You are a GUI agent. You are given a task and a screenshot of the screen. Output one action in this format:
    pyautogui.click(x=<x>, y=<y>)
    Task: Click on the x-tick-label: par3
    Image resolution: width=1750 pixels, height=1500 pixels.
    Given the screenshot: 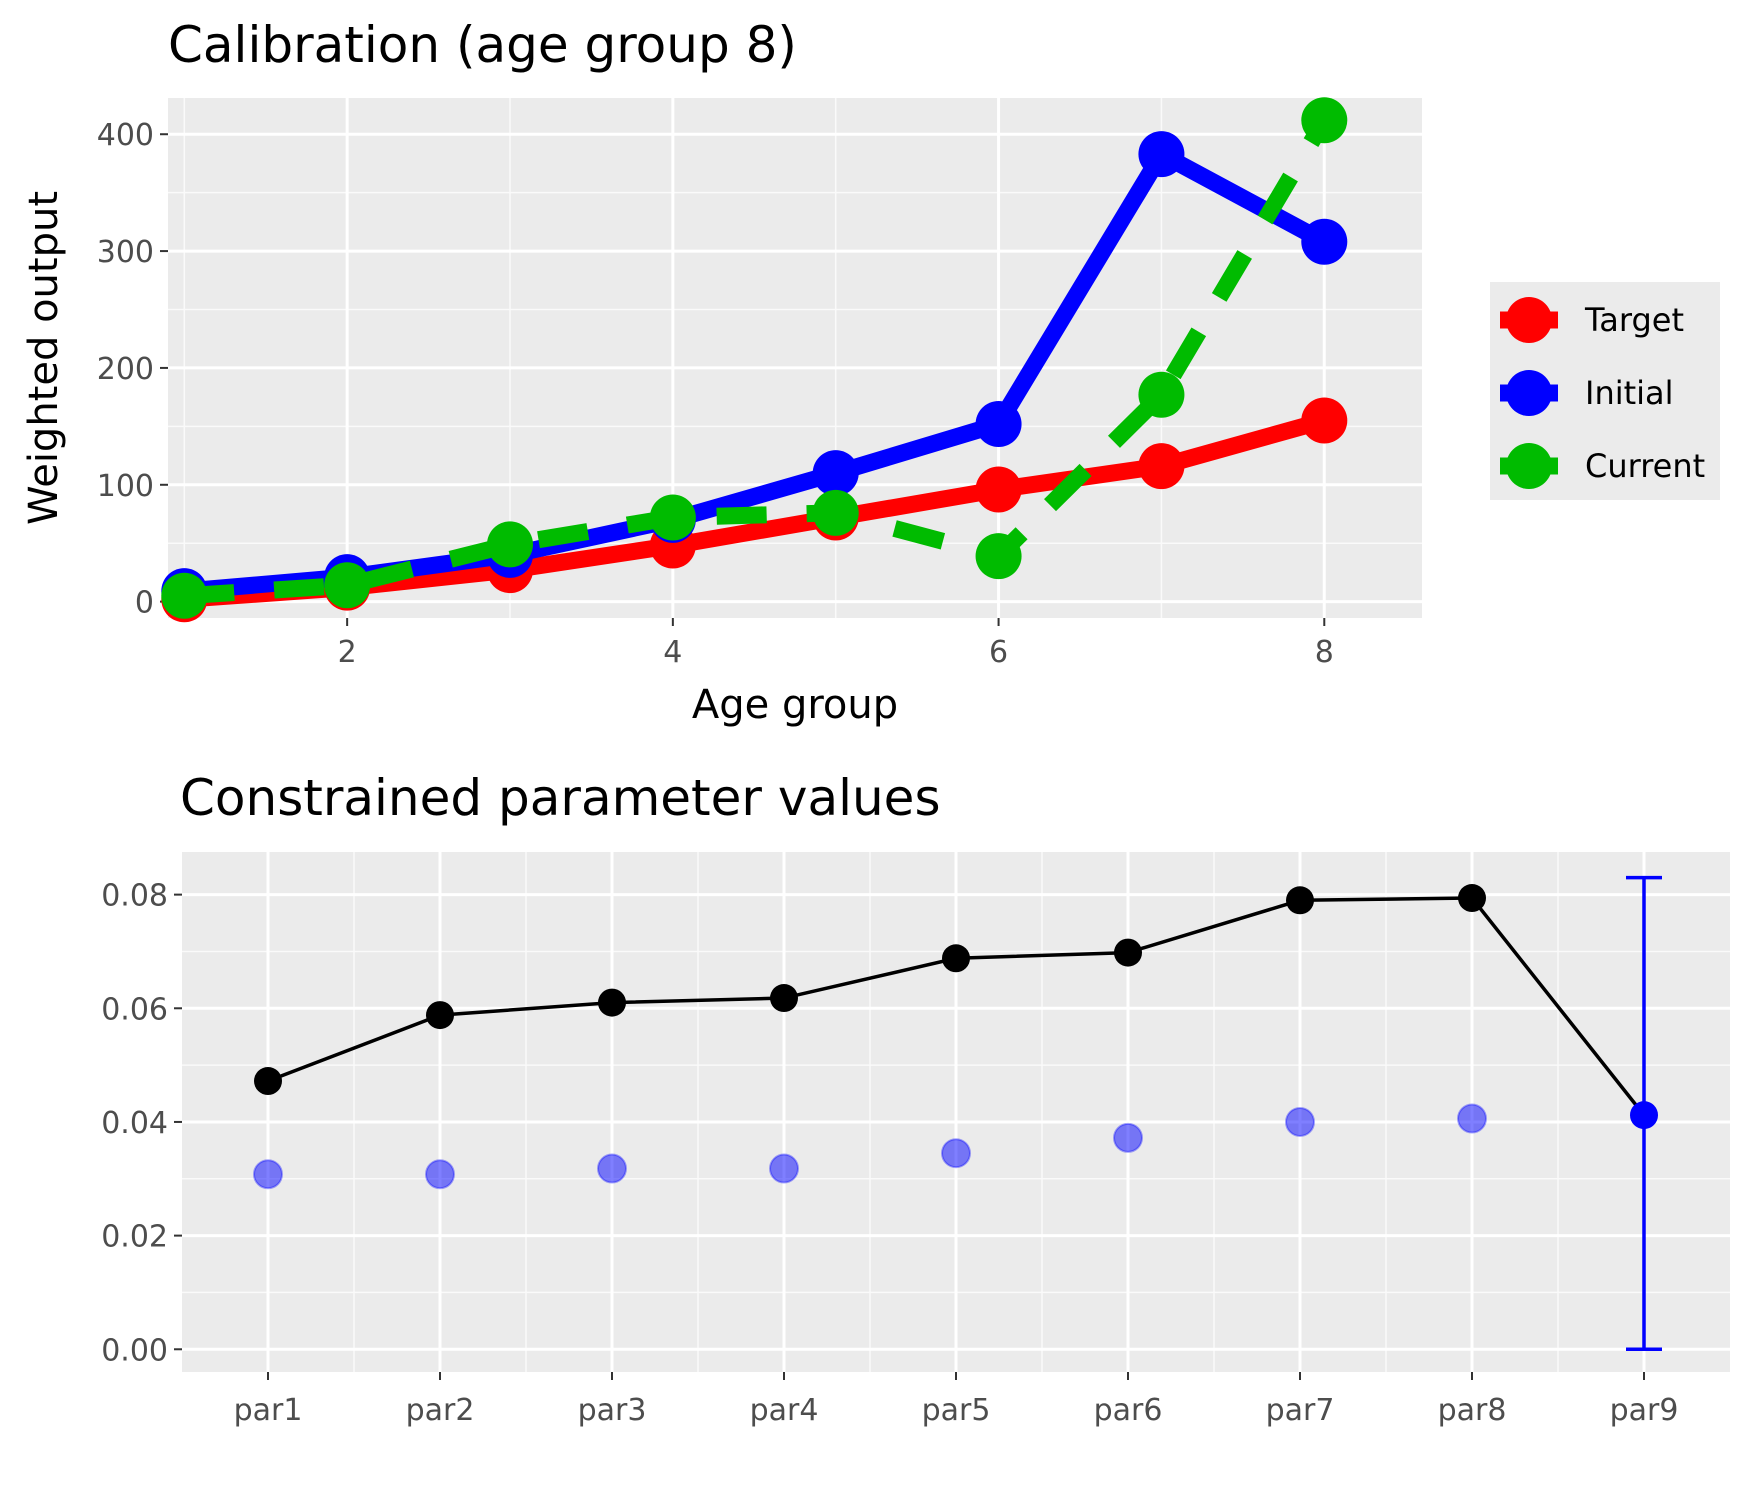 What is the action you would take?
    pyautogui.click(x=612, y=1410)
    